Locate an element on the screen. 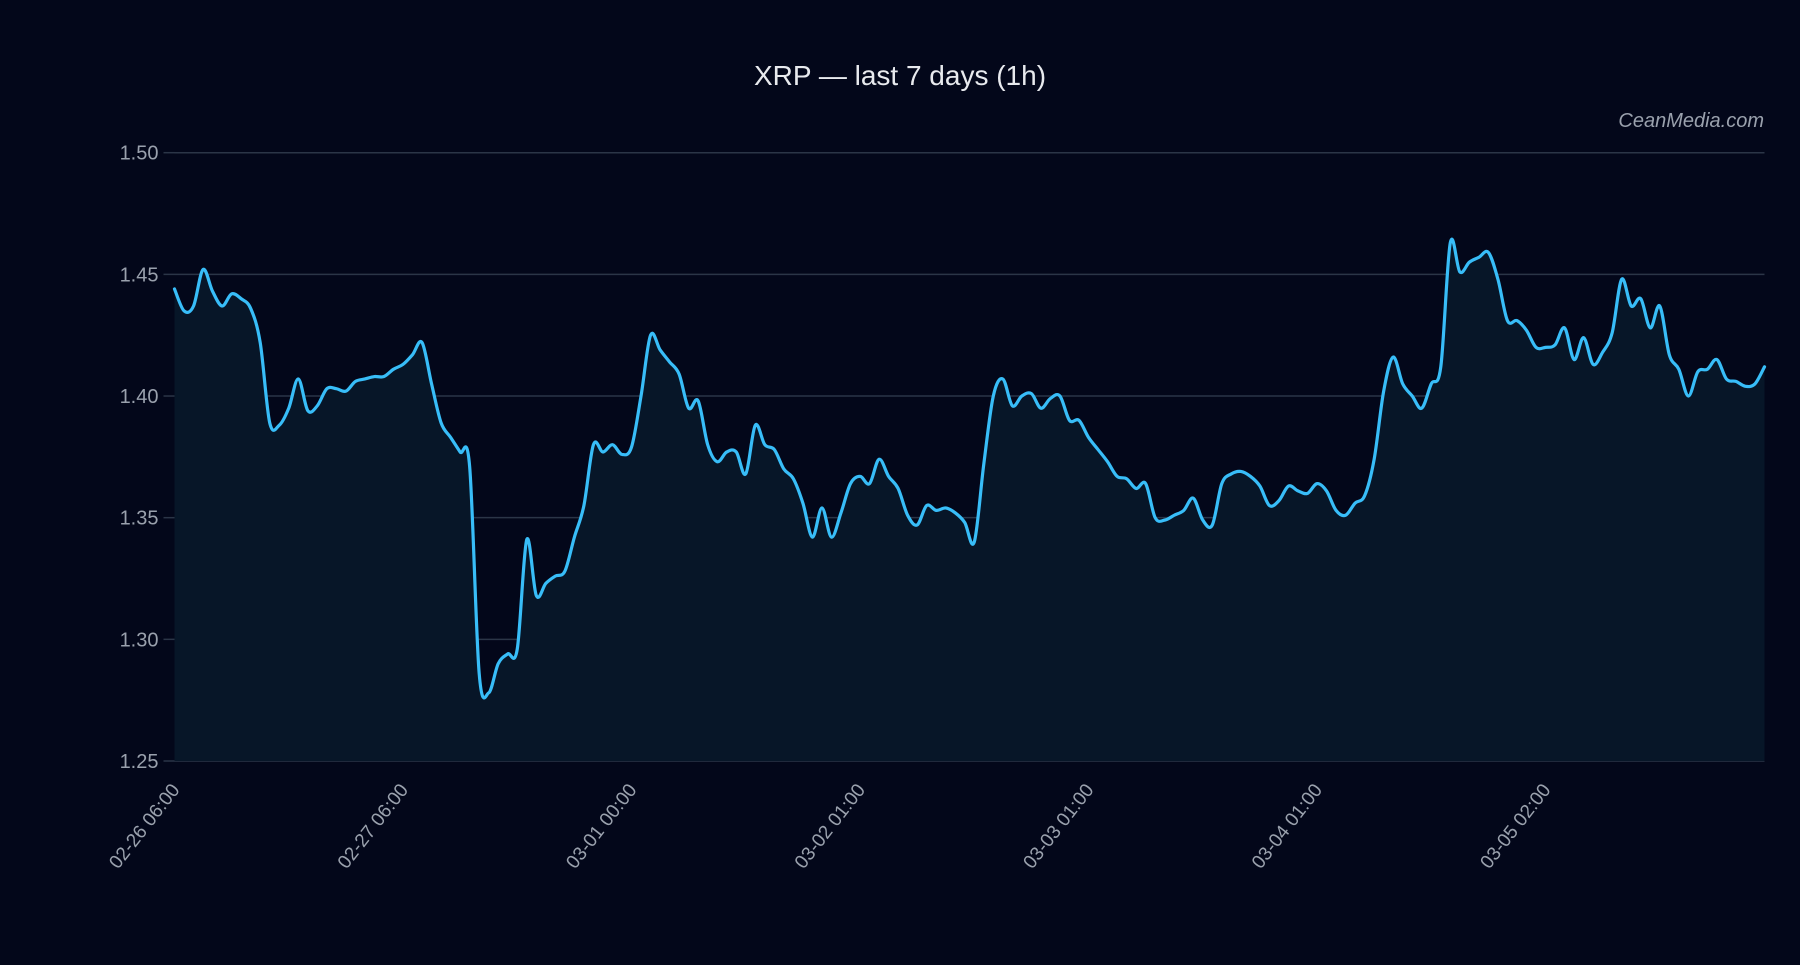 This screenshot has width=1800, height=965. chart-title: XRP — last 7 days (1h) is located at coordinates (900, 75).